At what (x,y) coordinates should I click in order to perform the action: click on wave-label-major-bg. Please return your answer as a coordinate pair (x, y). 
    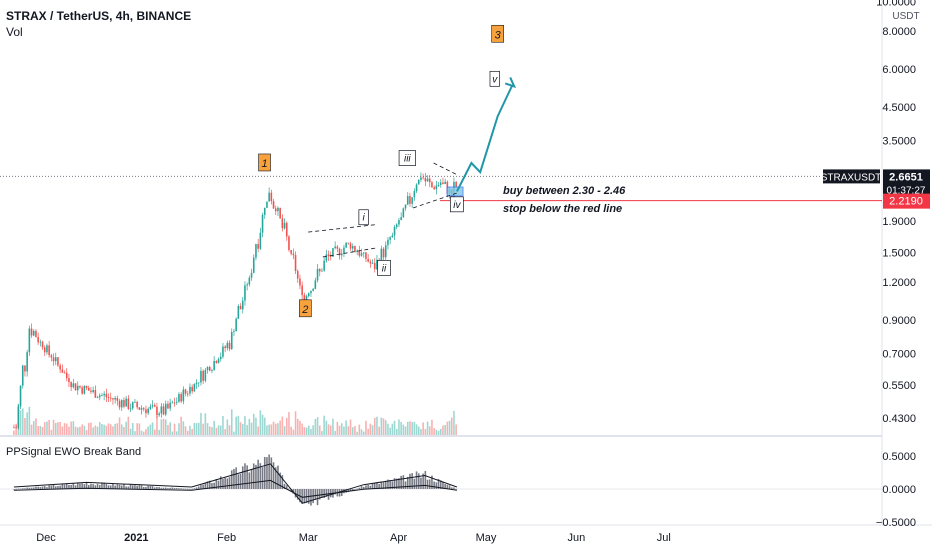
    Looking at the image, I should click on (264, 162).